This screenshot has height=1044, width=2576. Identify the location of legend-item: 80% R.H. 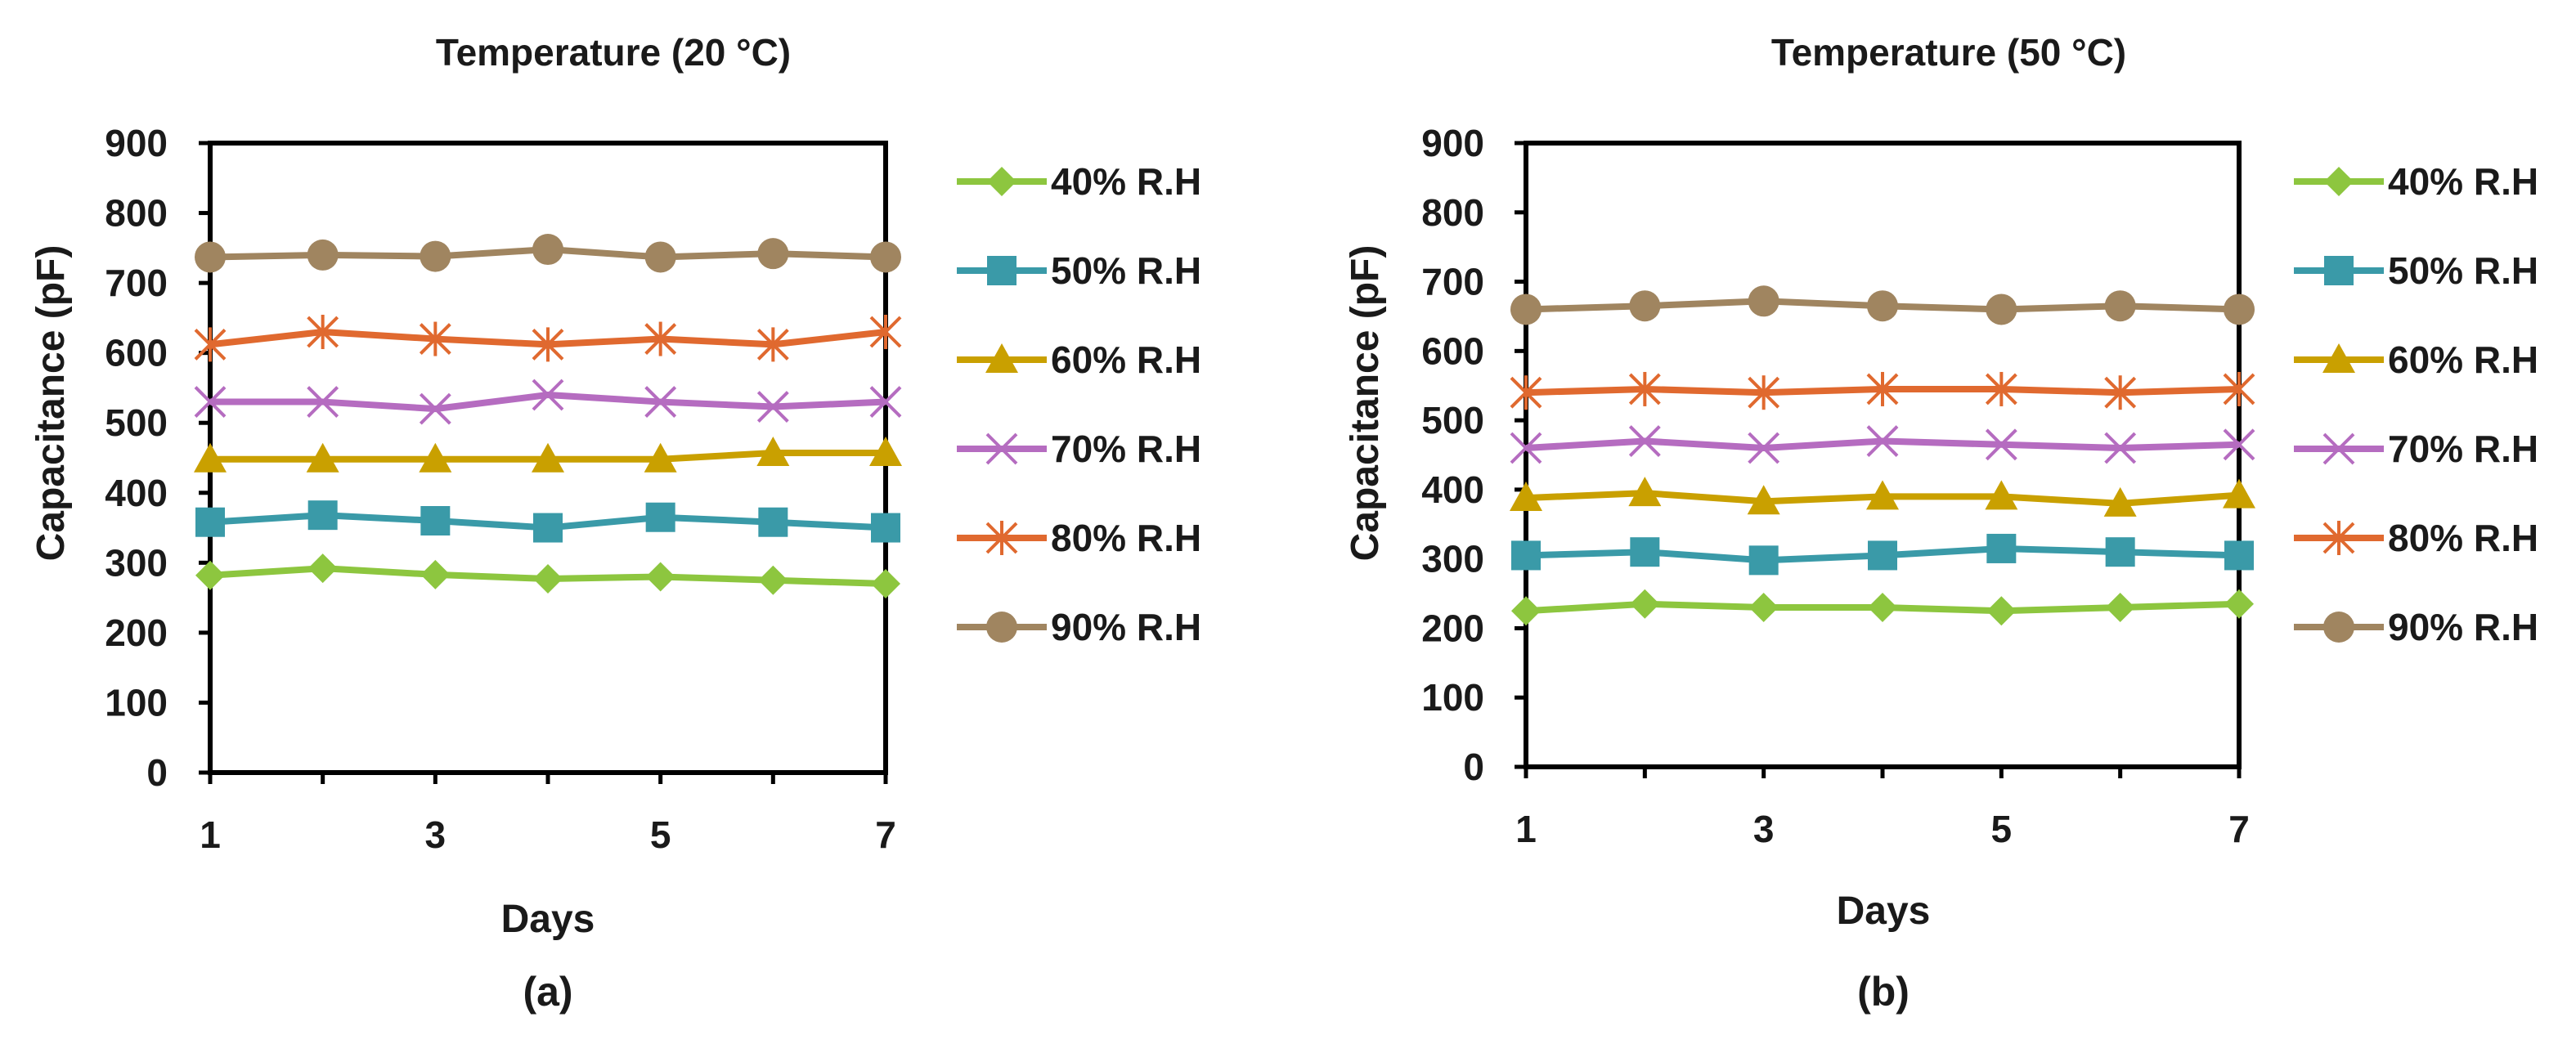
(2416, 538).